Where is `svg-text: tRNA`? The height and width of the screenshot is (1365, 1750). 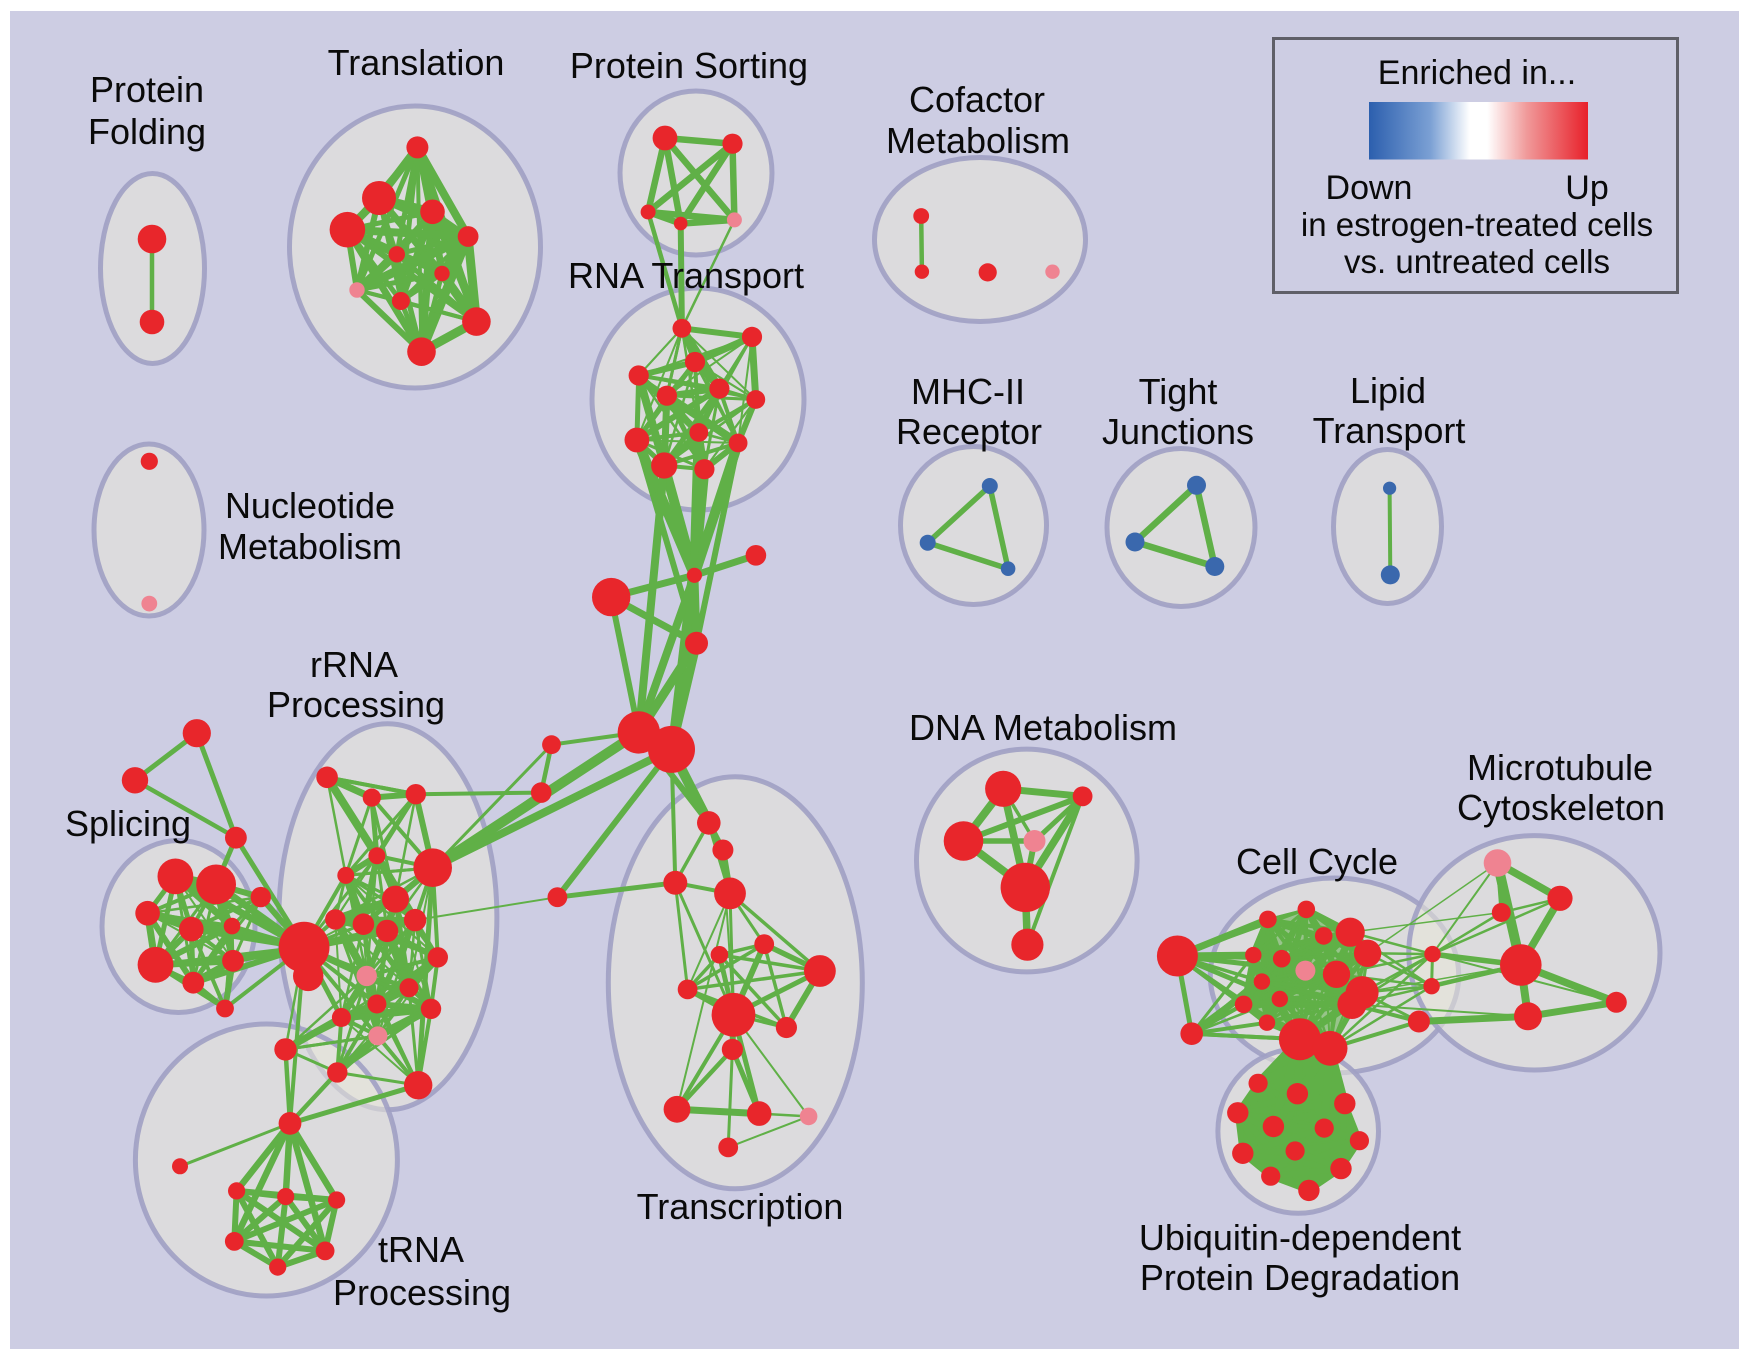 svg-text: tRNA is located at coordinates (421, 1249).